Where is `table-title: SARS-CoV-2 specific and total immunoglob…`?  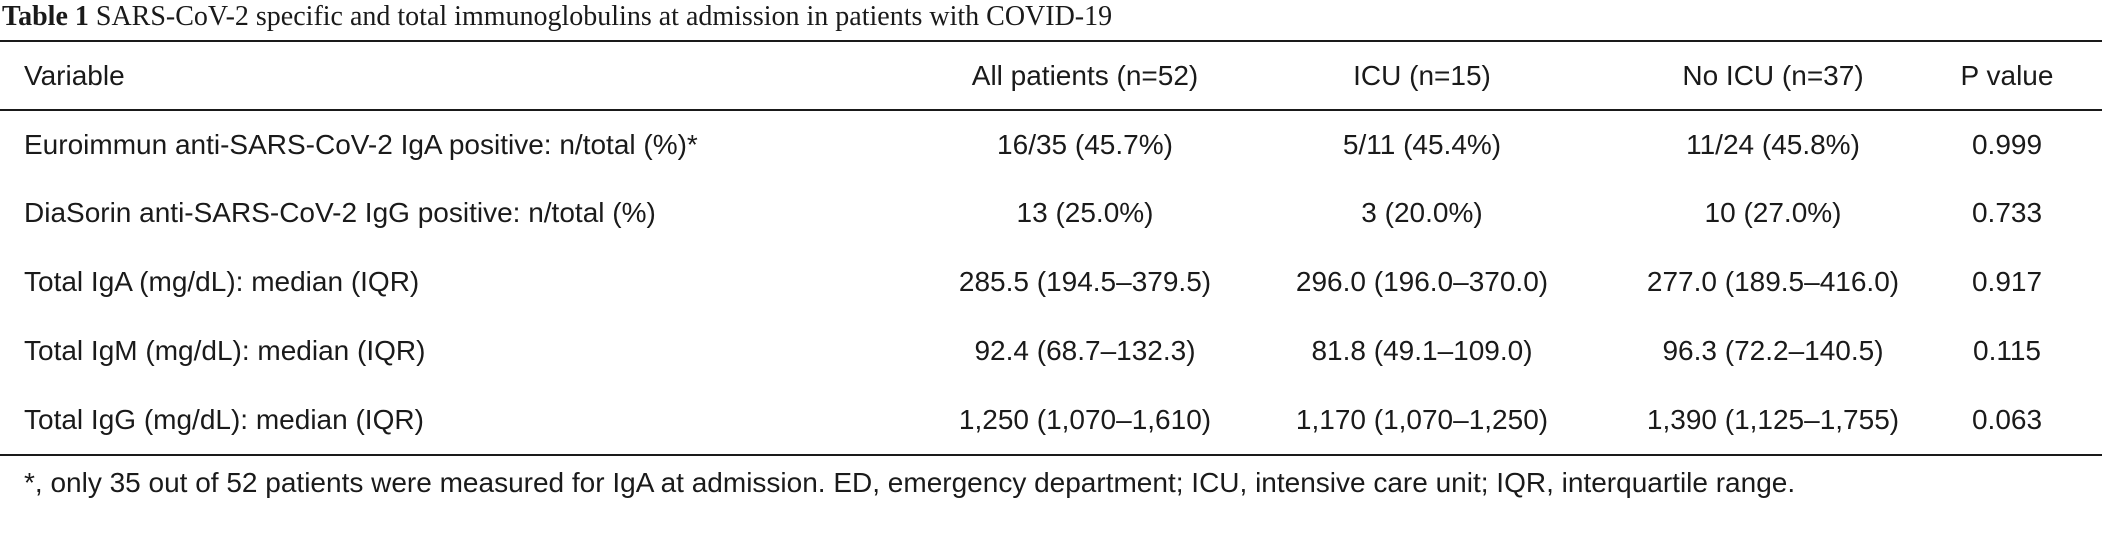 table-title: SARS-CoV-2 specific and total immunoglob… is located at coordinates (604, 16).